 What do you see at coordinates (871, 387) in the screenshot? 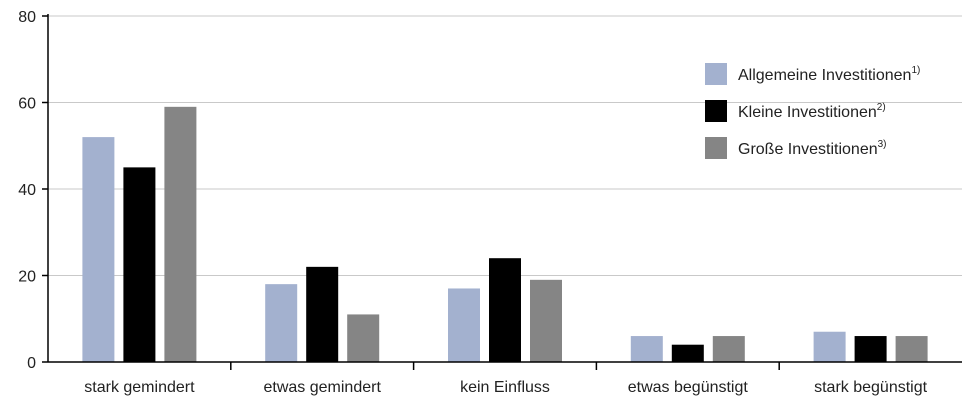
I see `x-category-label: stark begünstigt` at bounding box center [871, 387].